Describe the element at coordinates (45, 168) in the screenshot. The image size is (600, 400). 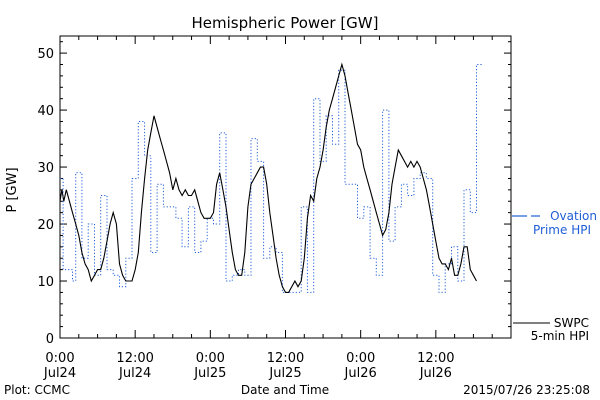
I see `y-tick-label: 30` at that location.